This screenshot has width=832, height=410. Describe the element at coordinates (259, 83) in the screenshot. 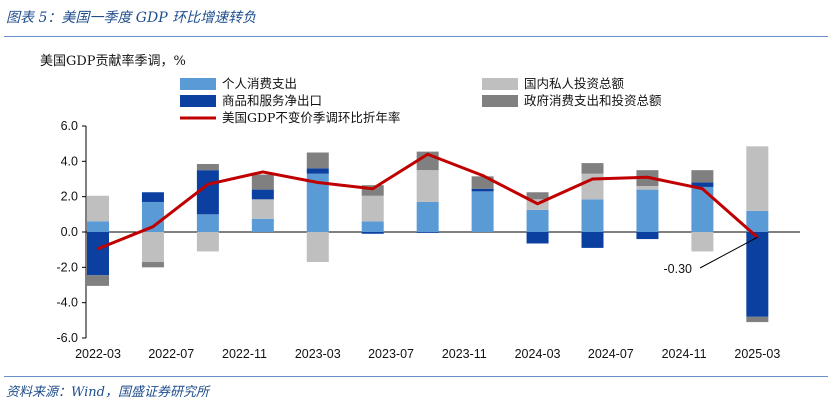

I see `legend-label-0: 个人消费支出` at that location.